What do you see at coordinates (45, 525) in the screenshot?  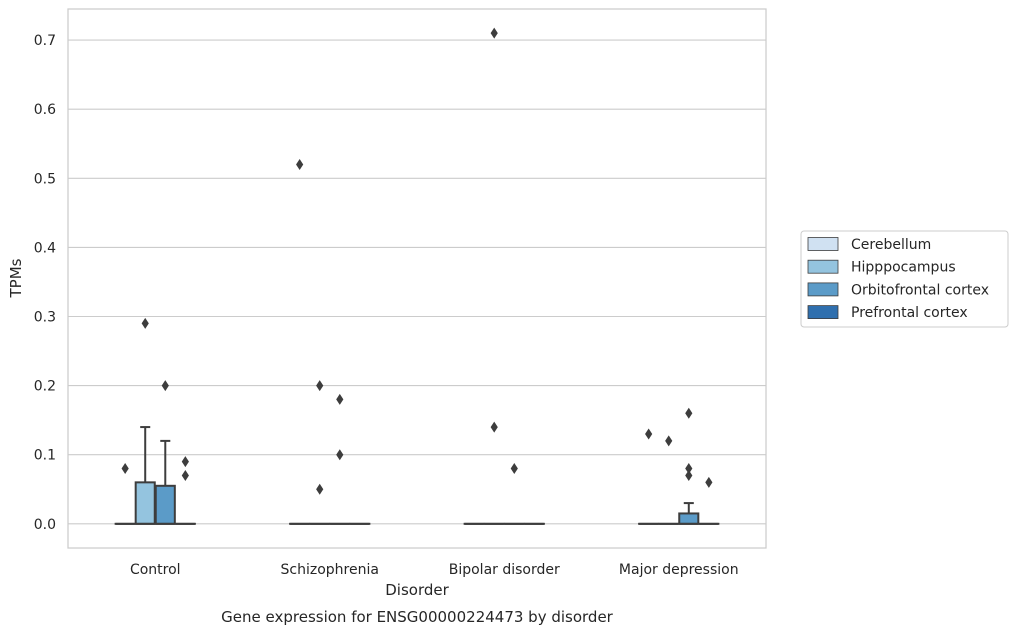 I see `y-tick-label: 0.0` at bounding box center [45, 525].